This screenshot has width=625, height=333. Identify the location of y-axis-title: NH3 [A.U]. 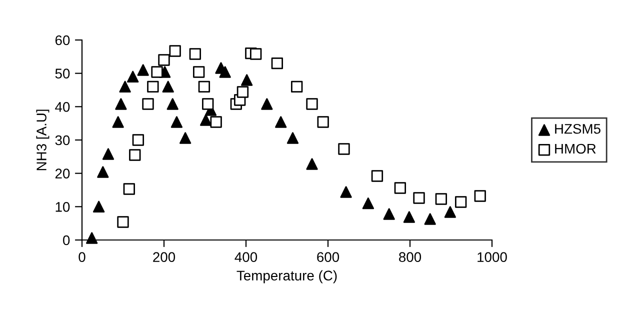
(43, 140).